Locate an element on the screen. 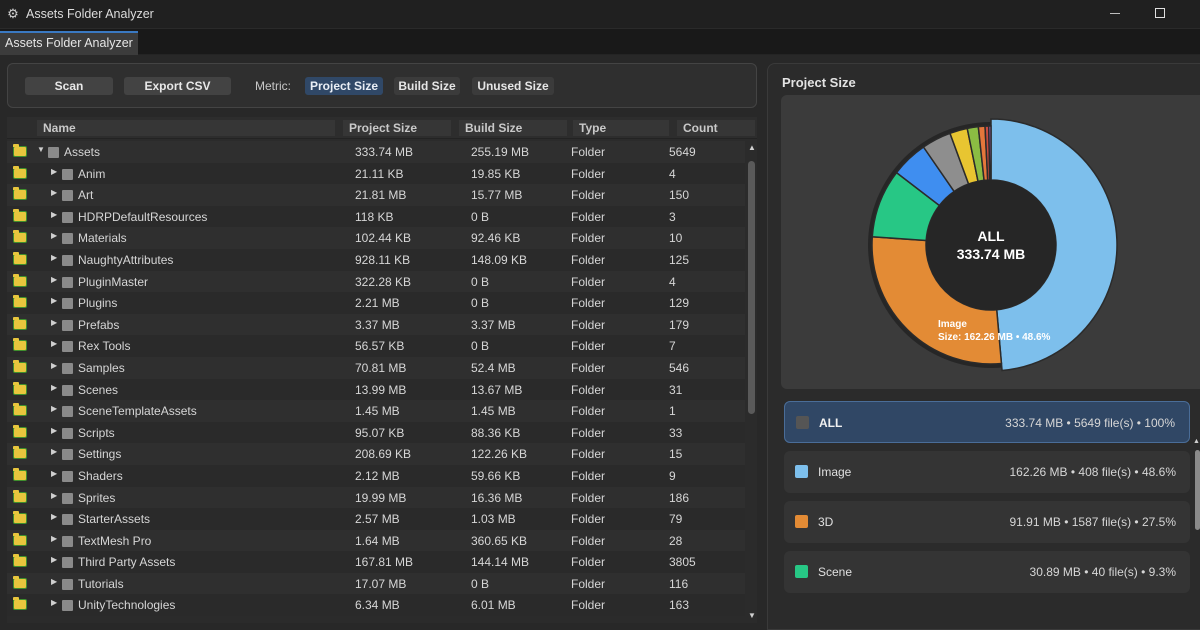  window-title: Assets Folder Analyzer is located at coordinates (90, 14).